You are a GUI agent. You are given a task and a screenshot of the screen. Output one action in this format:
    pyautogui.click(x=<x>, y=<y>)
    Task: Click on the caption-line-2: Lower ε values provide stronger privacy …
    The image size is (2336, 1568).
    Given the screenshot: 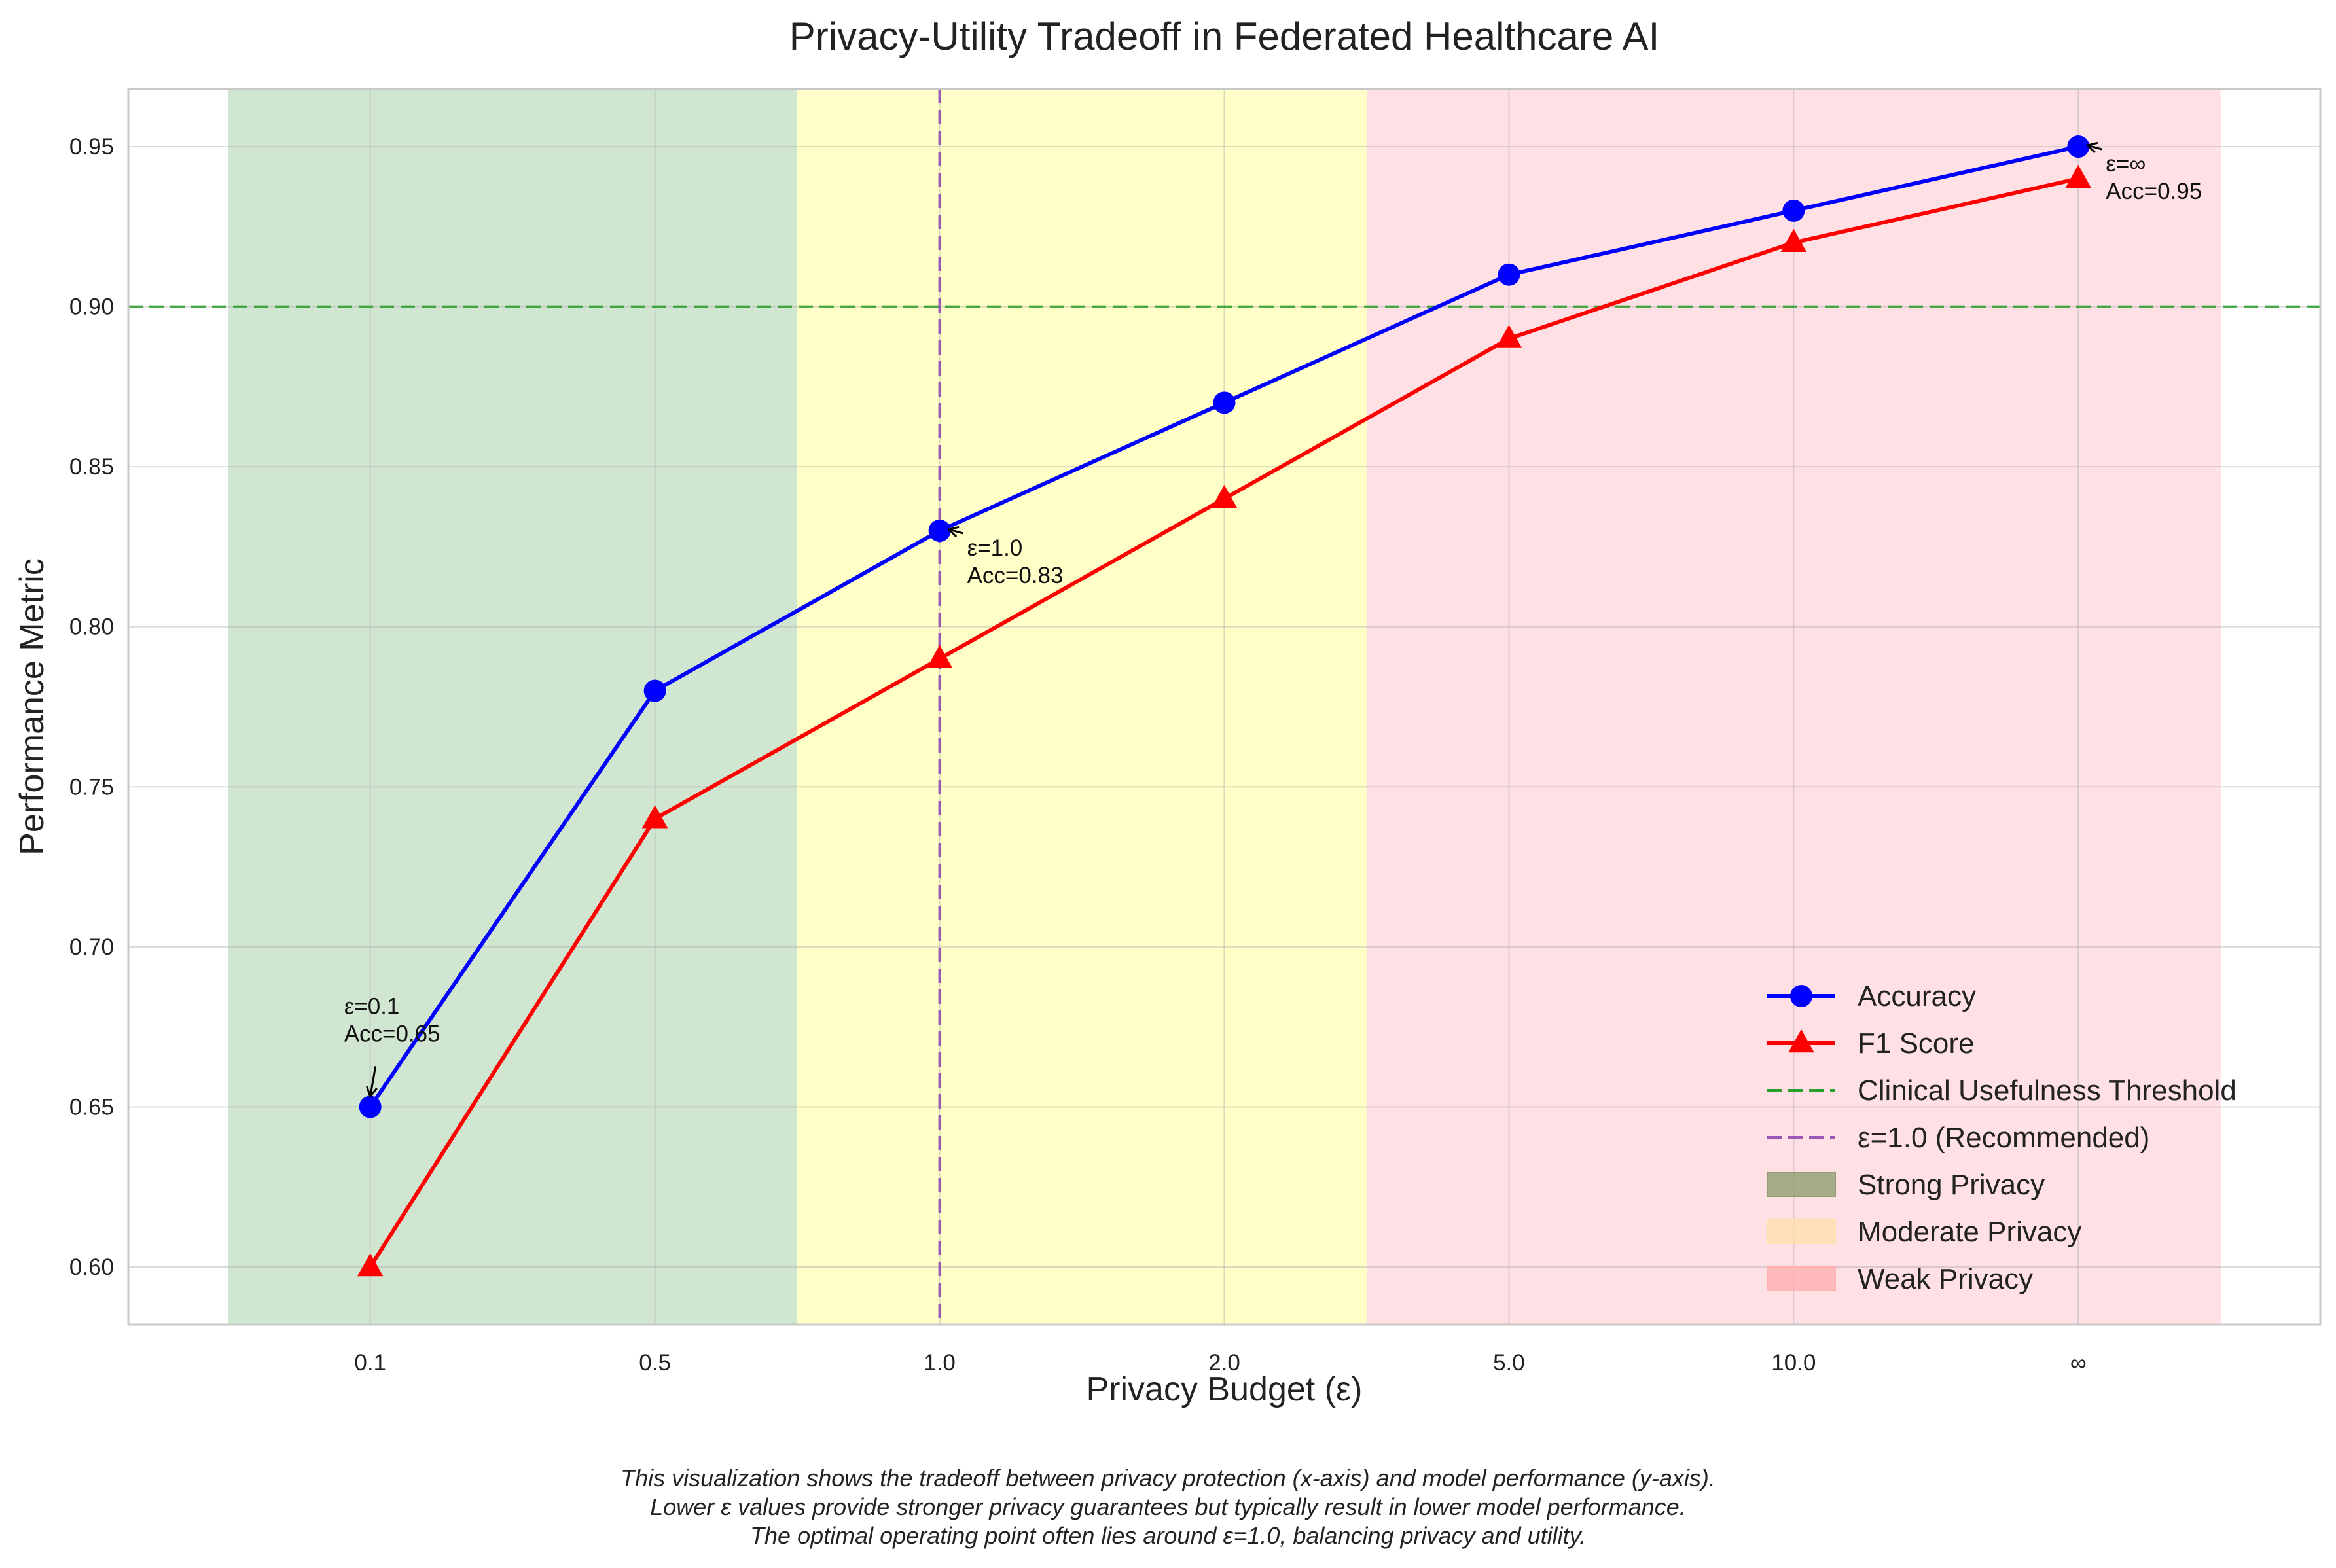 What is the action you would take?
    pyautogui.click(x=1168, y=1507)
    